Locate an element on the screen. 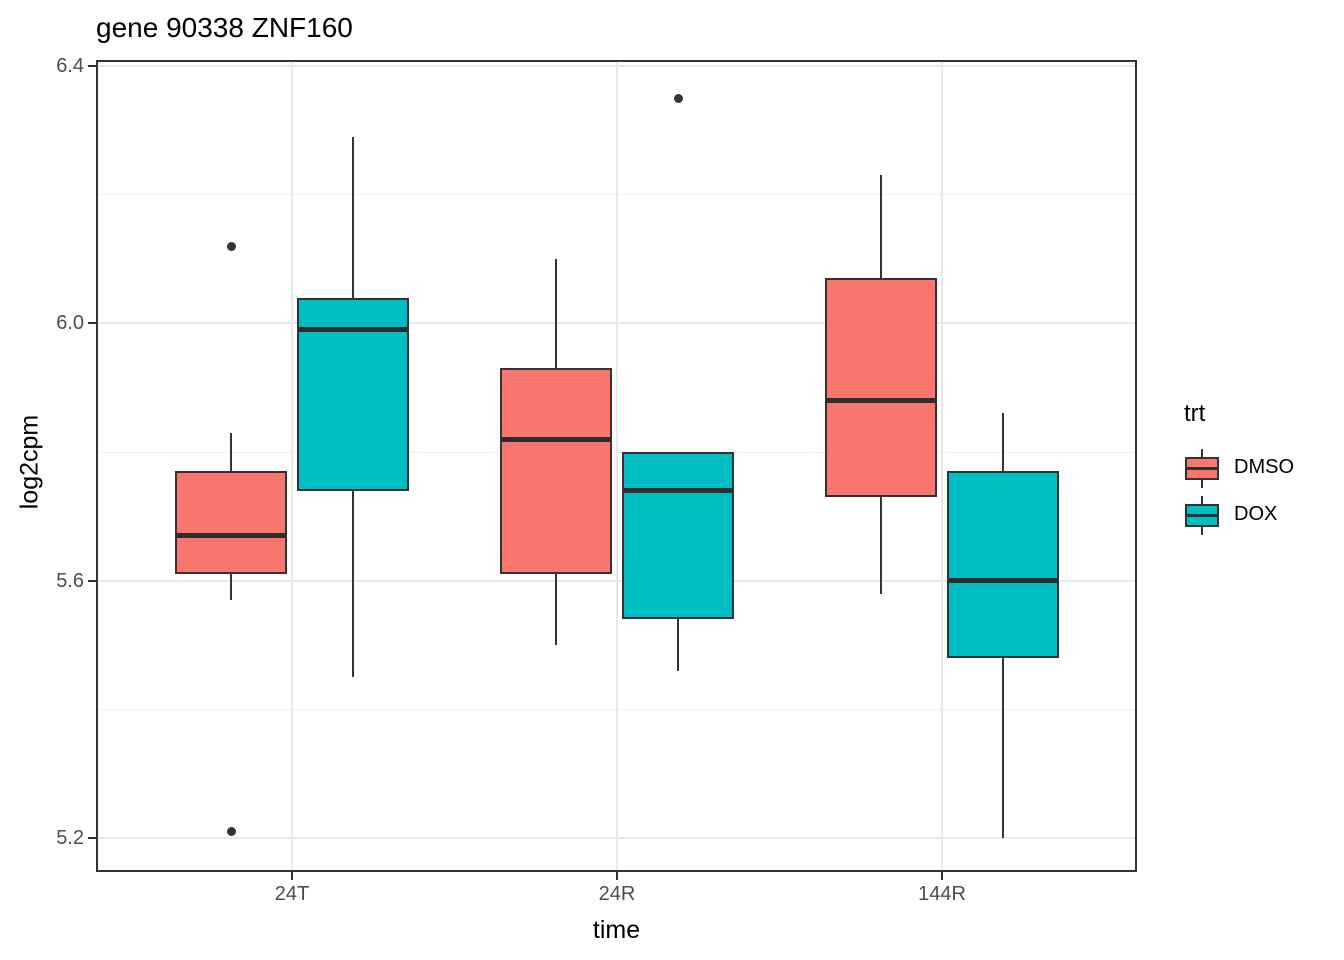 The height and width of the screenshot is (960, 1344). y-tick-5.2 is located at coordinates (92, 838).